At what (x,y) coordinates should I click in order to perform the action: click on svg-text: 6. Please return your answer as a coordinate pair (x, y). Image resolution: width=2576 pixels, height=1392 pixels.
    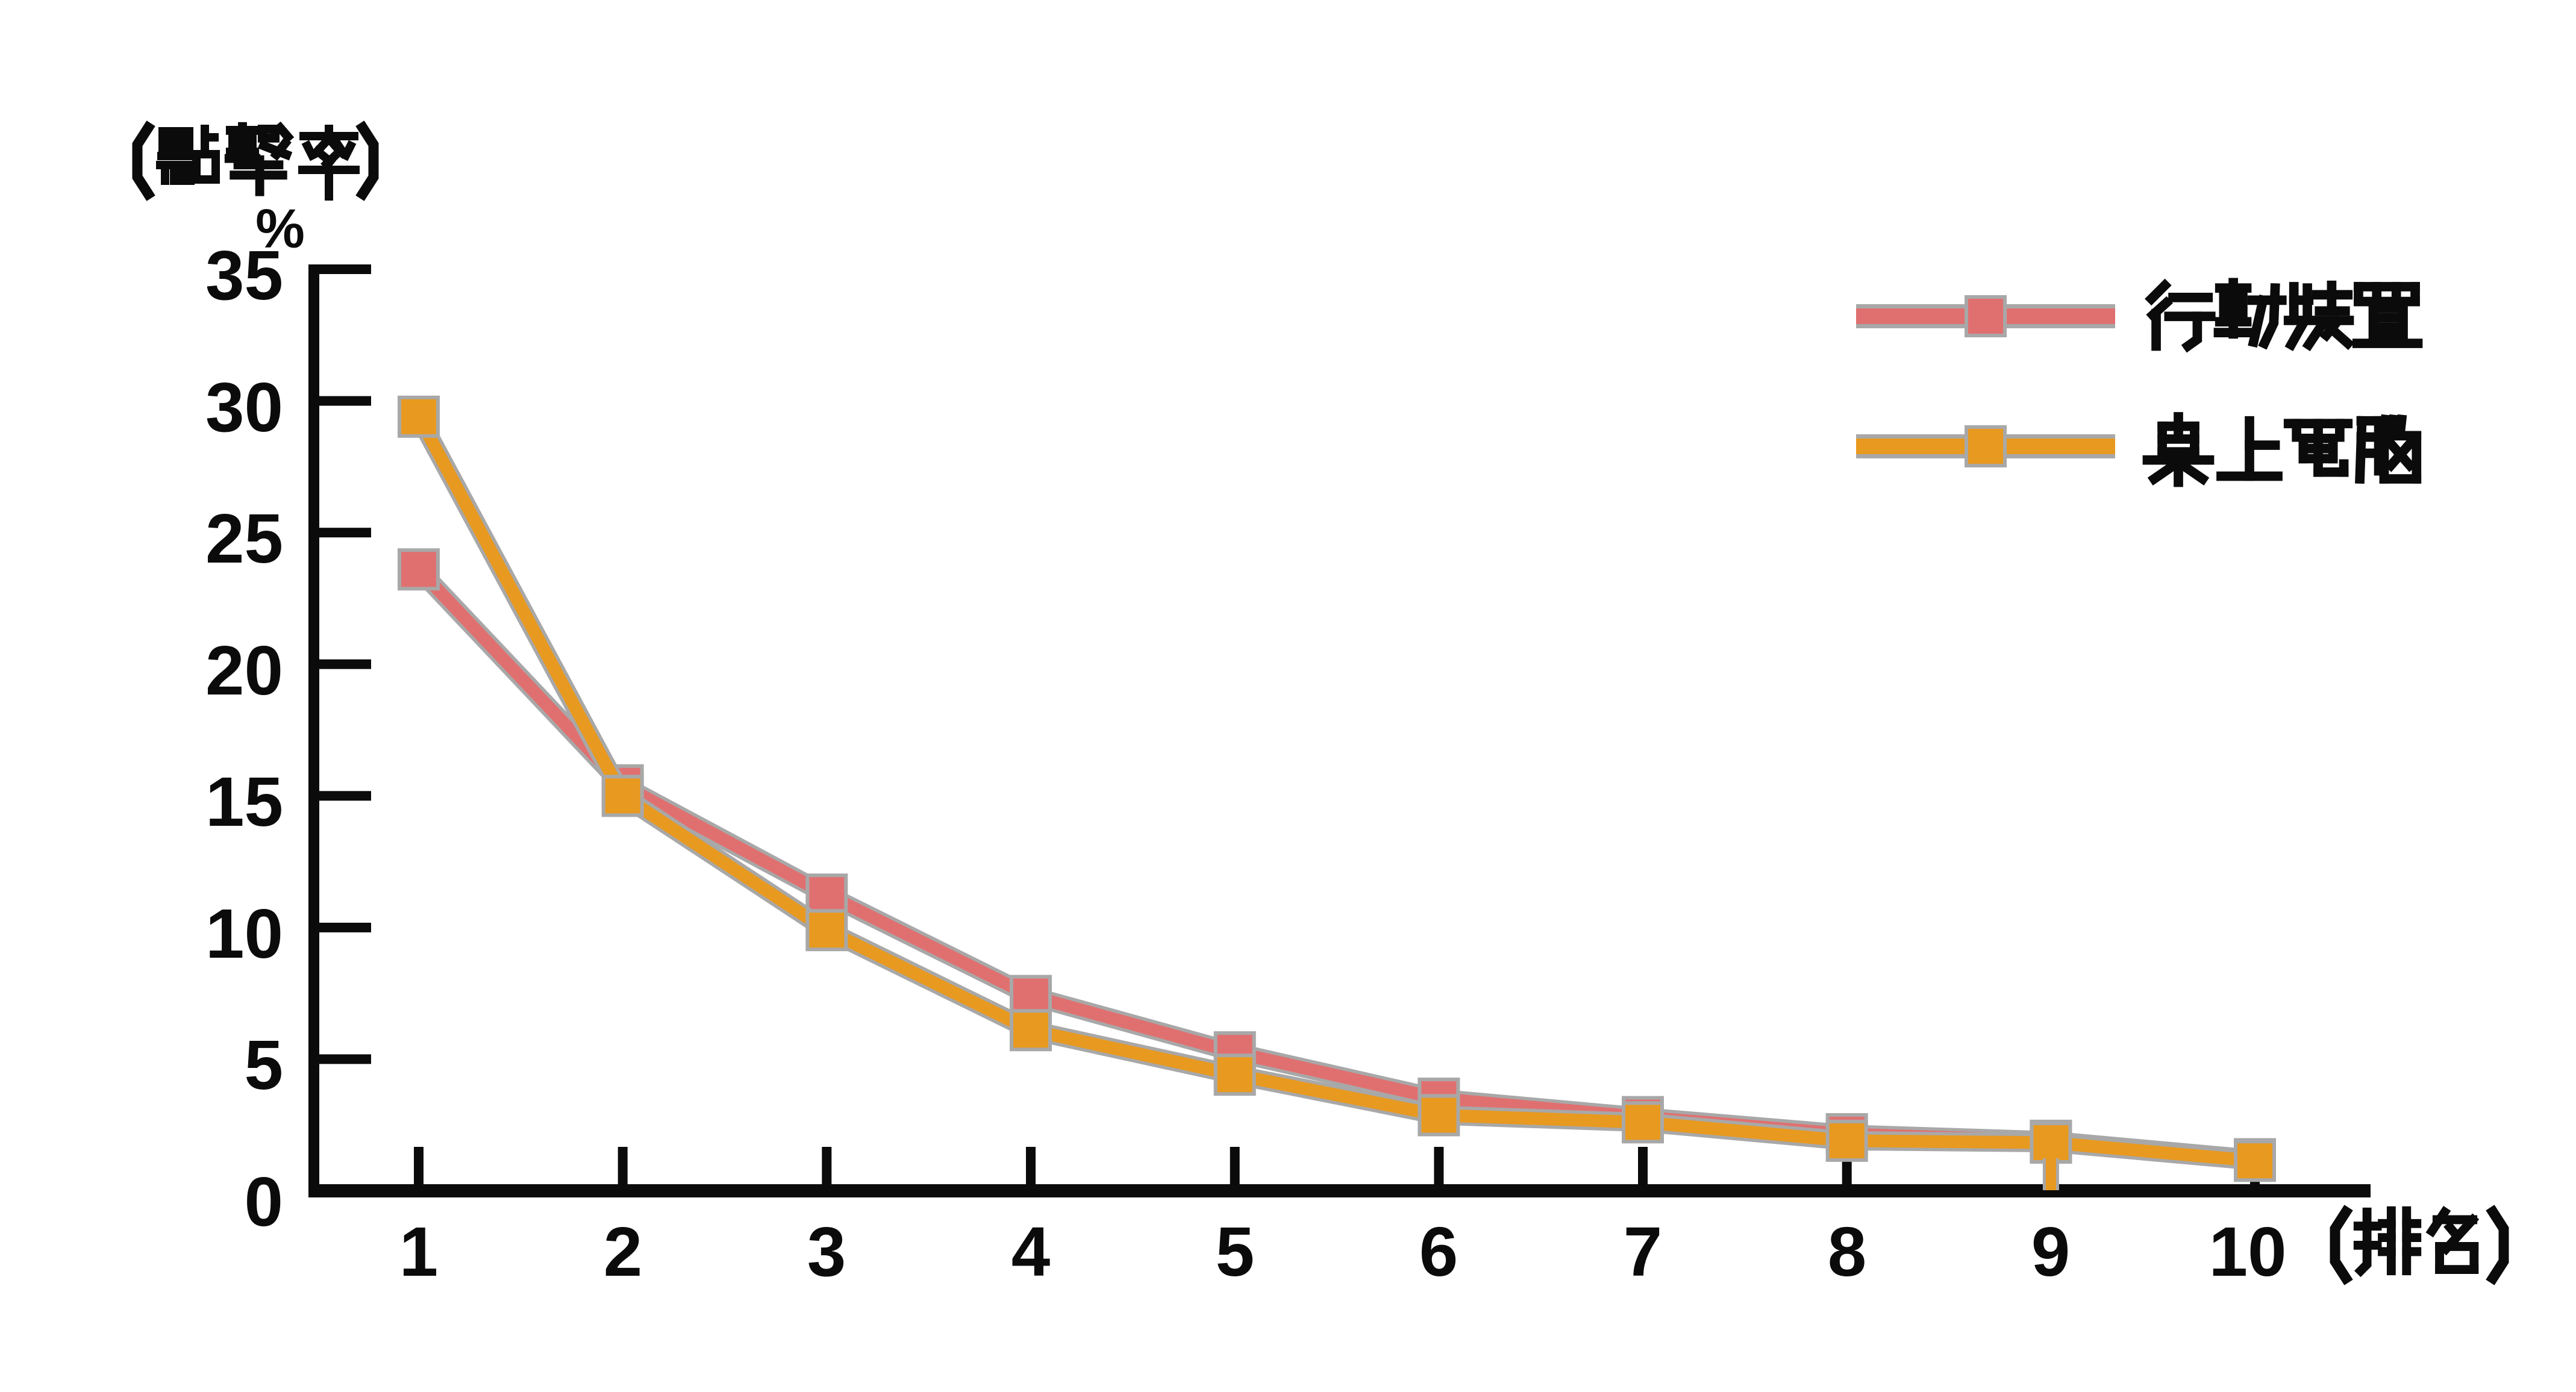
    Looking at the image, I should click on (1438, 1252).